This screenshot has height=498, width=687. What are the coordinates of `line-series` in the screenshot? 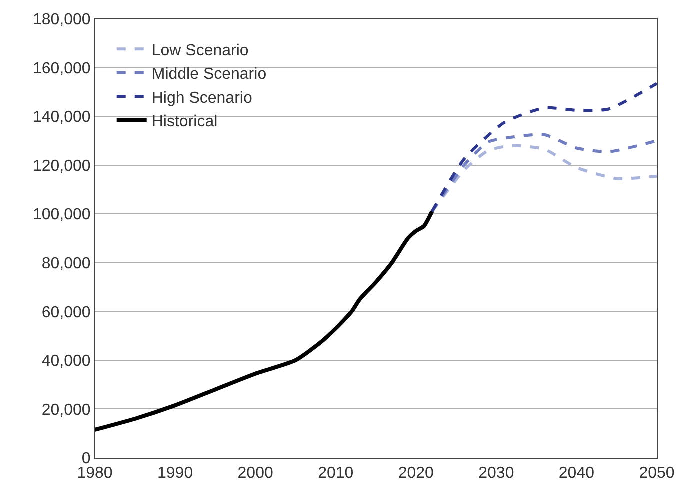 It's located at (543, 148).